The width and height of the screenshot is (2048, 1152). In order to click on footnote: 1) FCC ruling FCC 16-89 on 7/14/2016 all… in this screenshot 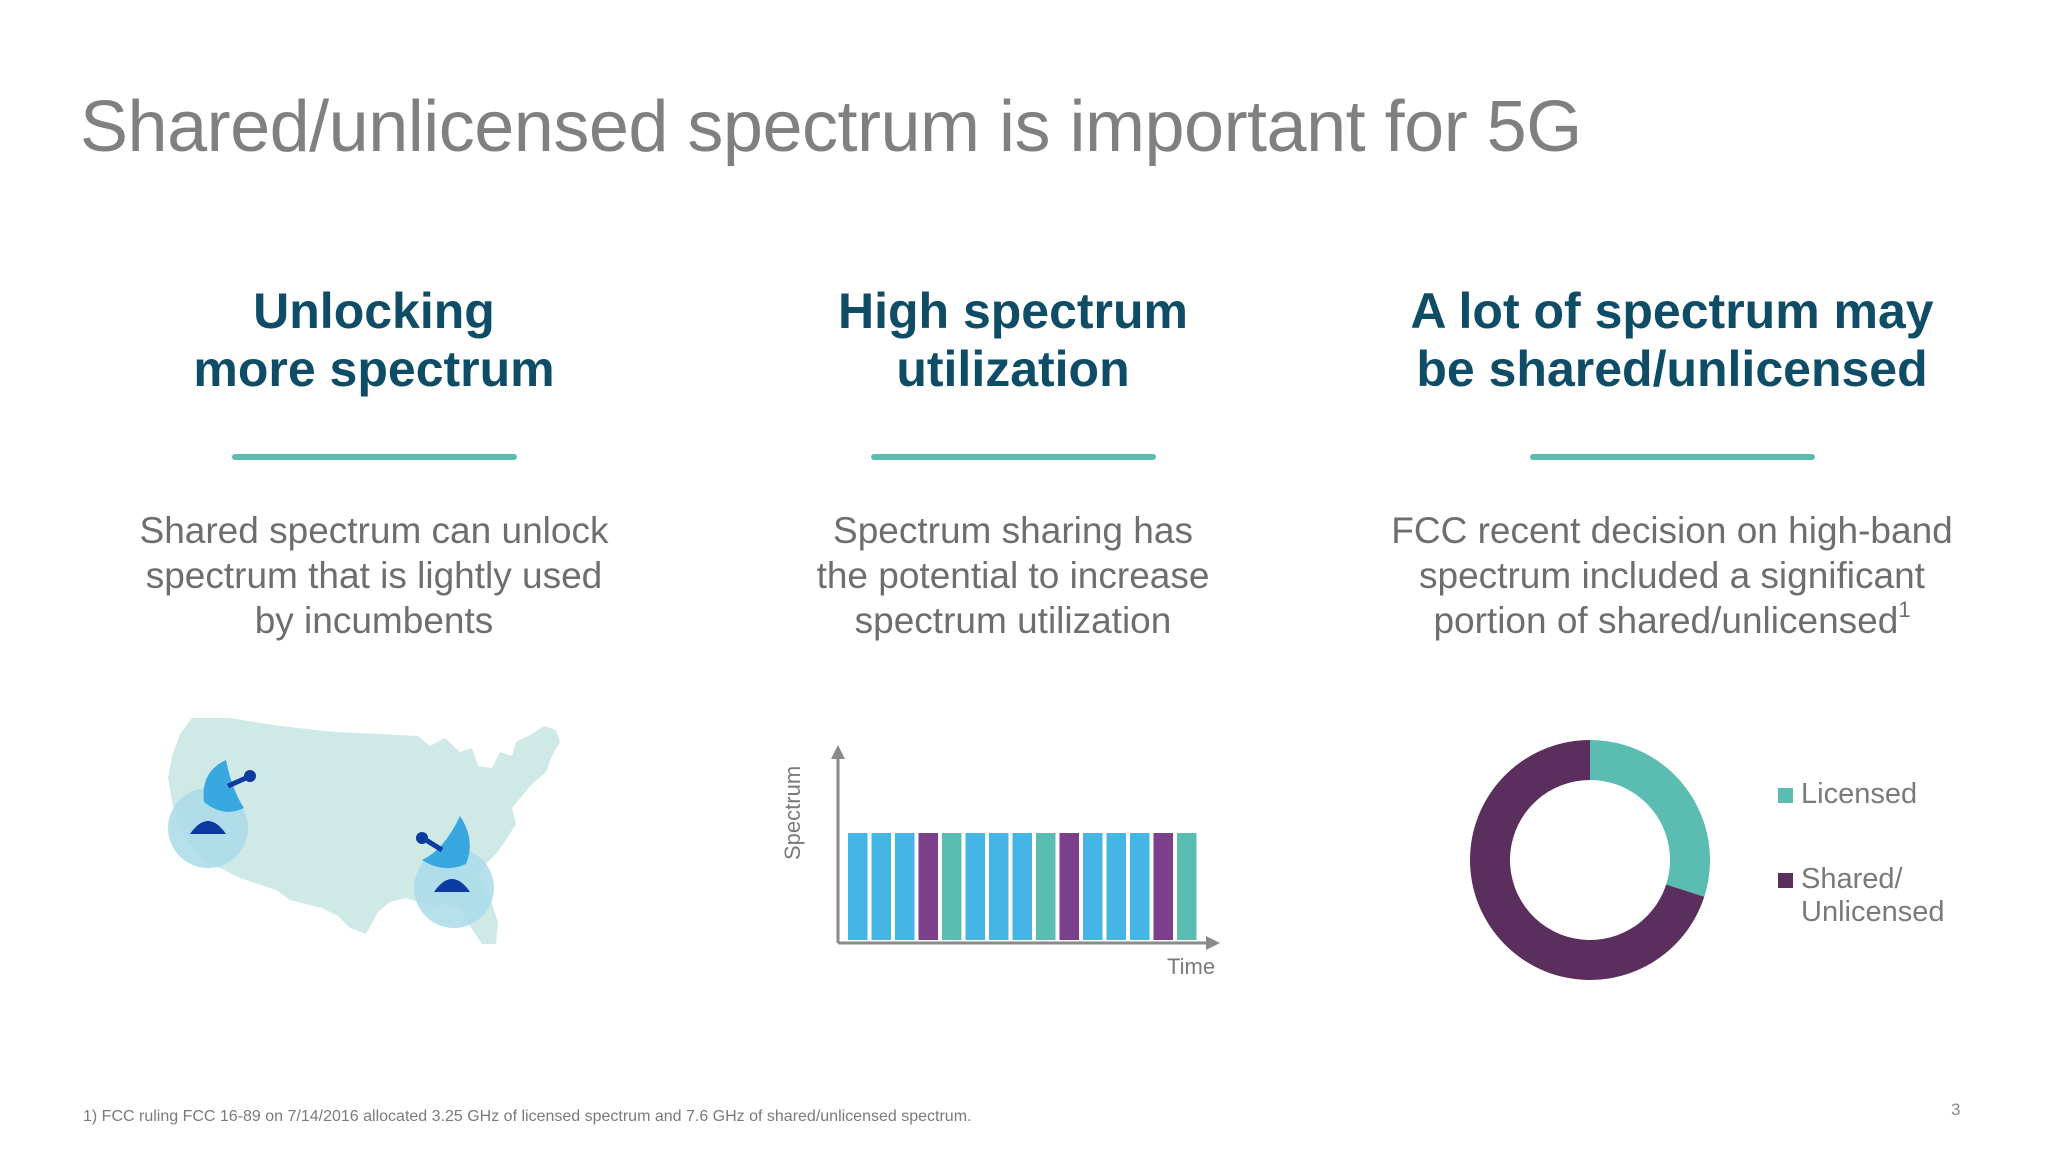, I will do `click(527, 1116)`.